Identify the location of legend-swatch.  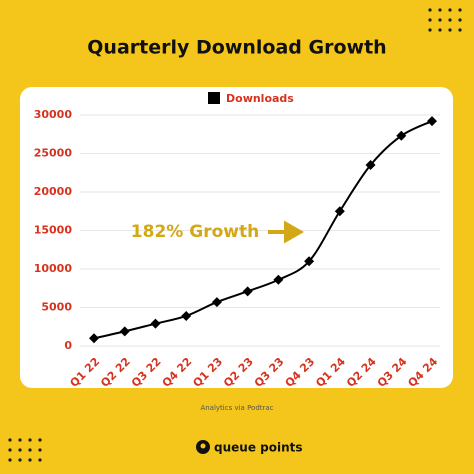
(214, 98).